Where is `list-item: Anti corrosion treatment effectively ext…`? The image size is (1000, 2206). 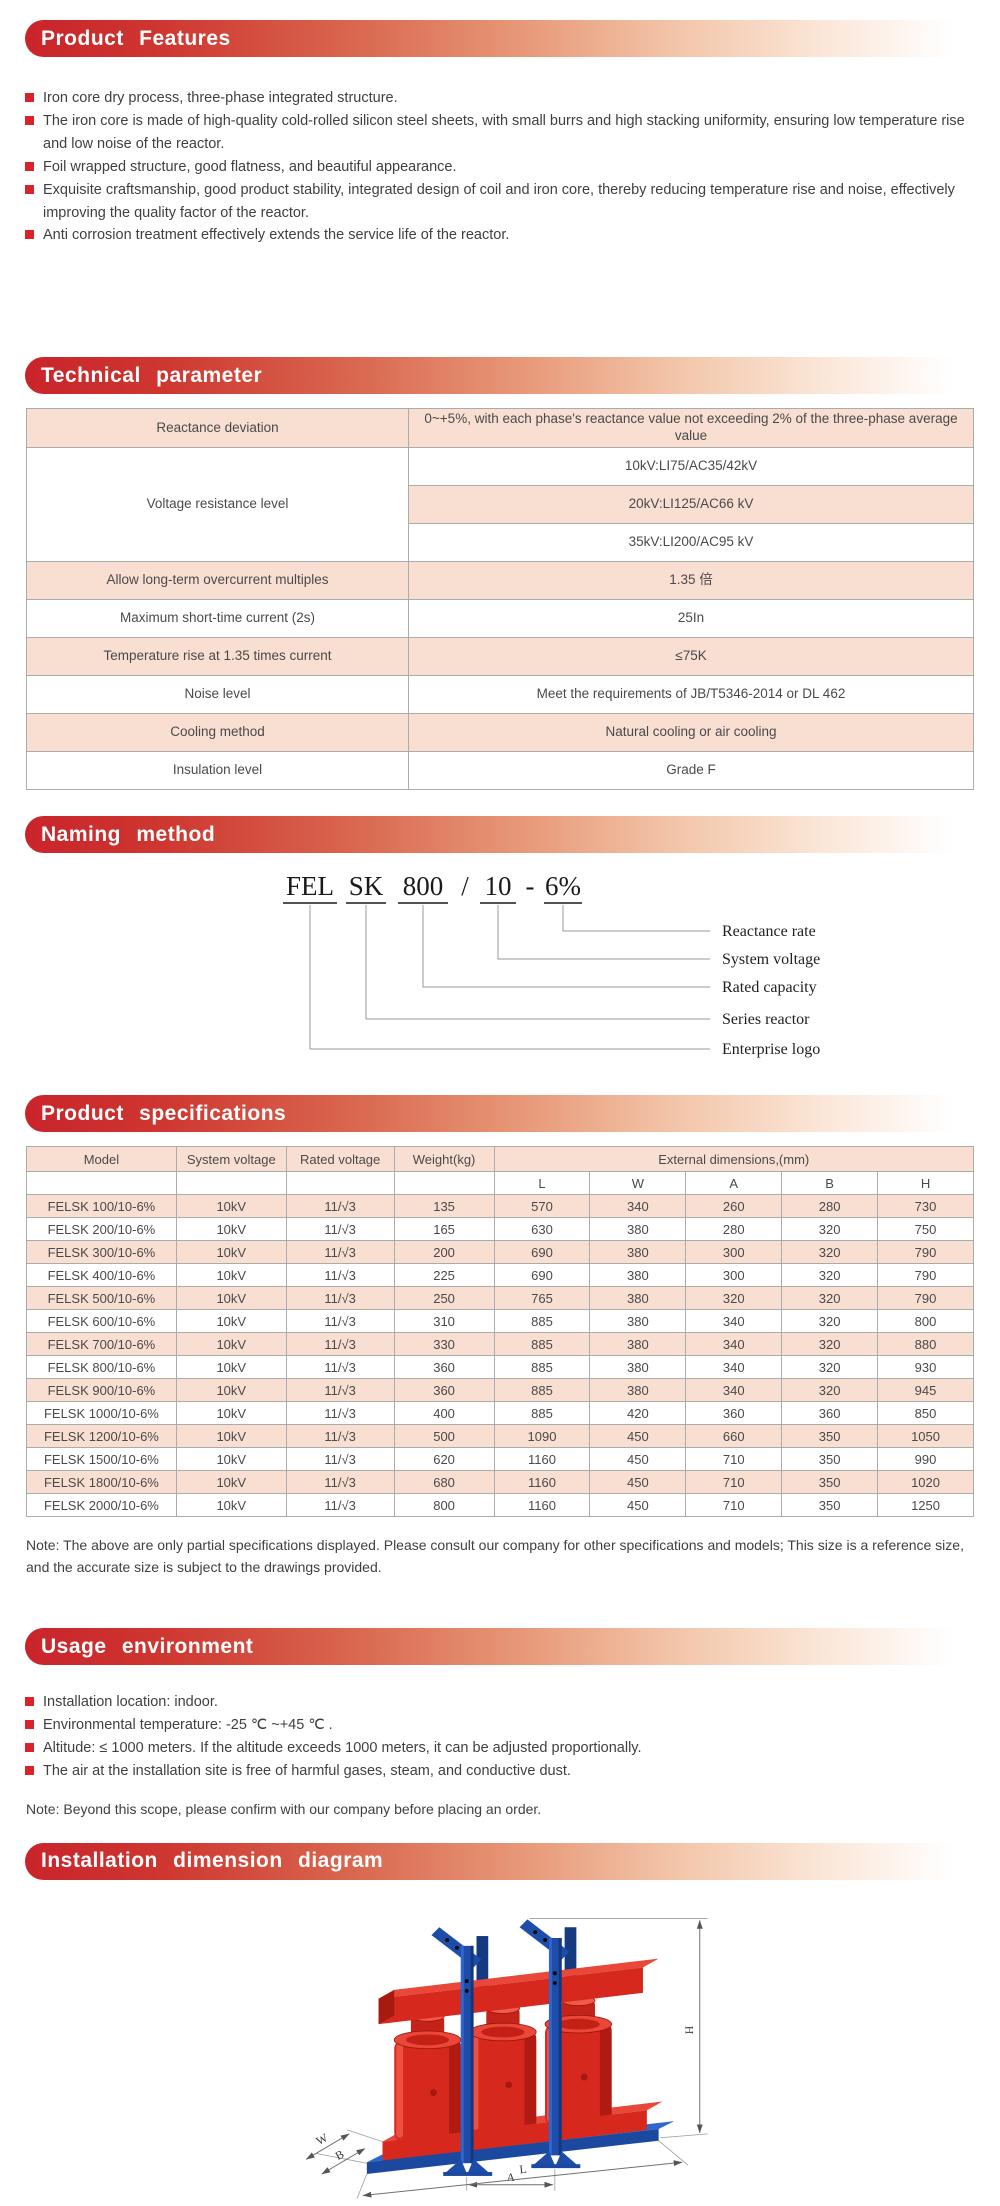 list-item: Anti corrosion treatment effectively ext… is located at coordinates (500, 235).